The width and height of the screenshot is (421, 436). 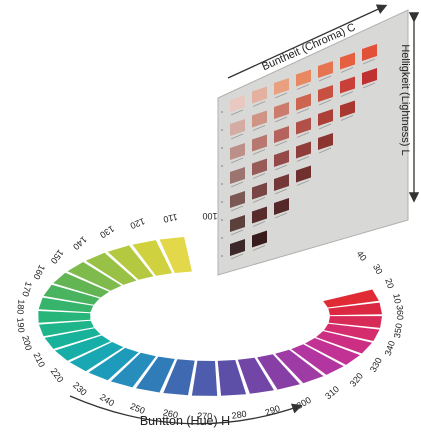 What do you see at coordinates (170, 218) in the screenshot?
I see `hue-tick-label: 110` at bounding box center [170, 218].